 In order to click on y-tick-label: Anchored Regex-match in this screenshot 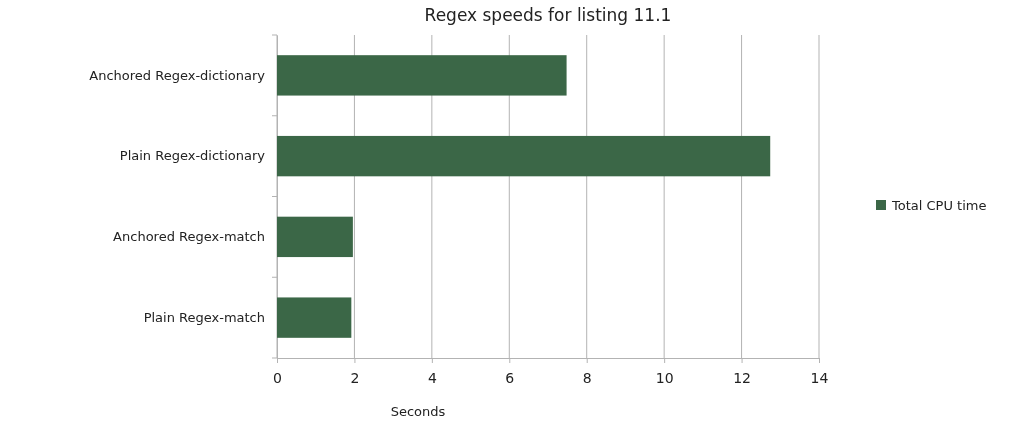, I will do `click(189, 237)`.